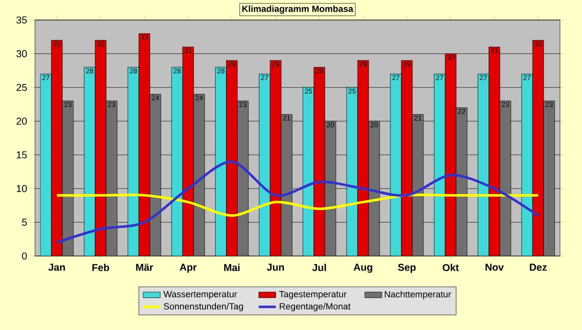 This screenshot has width=582, height=330. Describe the element at coordinates (298, 9) in the screenshot. I see `chart-title: Klimadiagramm Mombasa` at that location.